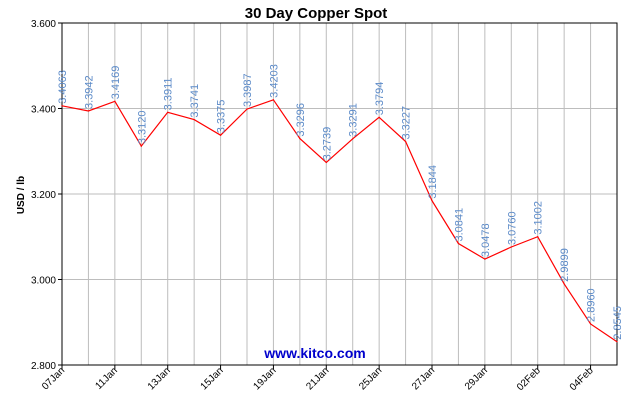  I want to click on y-tick-label: 3.200, so click(43, 195).